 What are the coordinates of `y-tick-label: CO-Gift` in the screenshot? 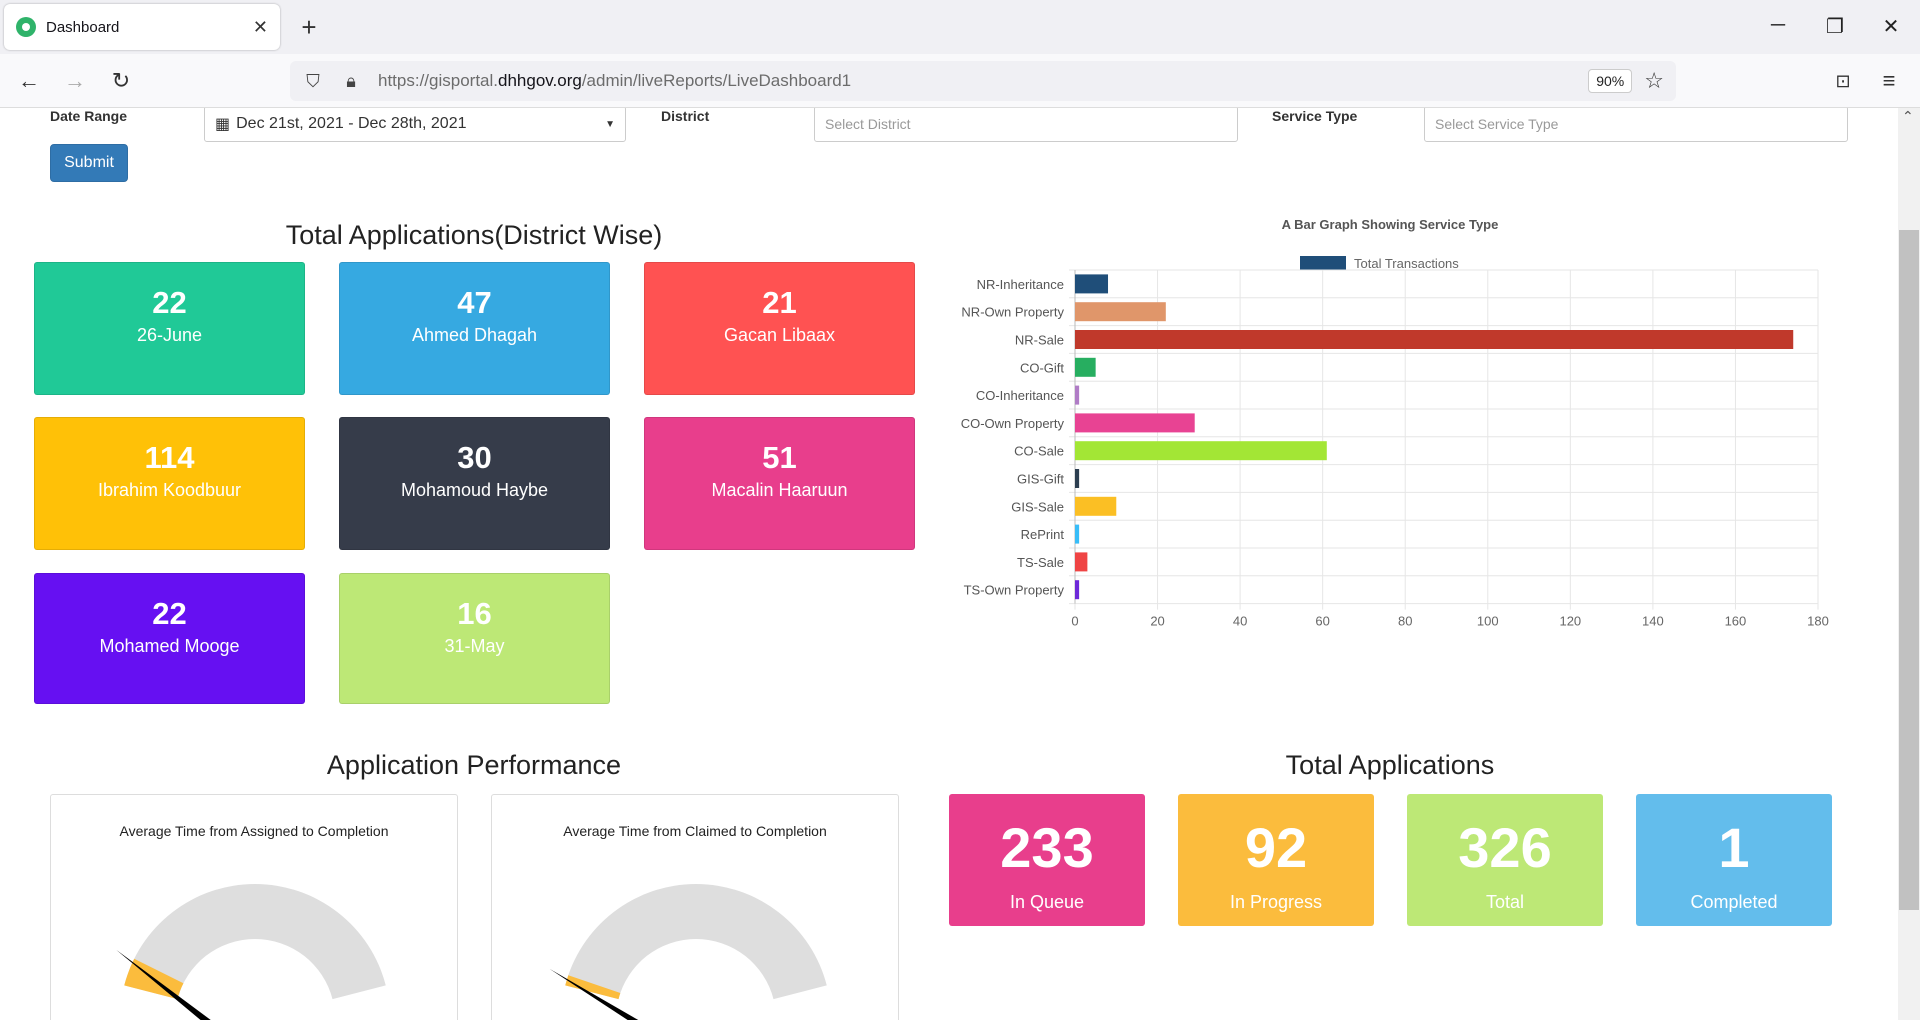 It's located at (1042, 367).